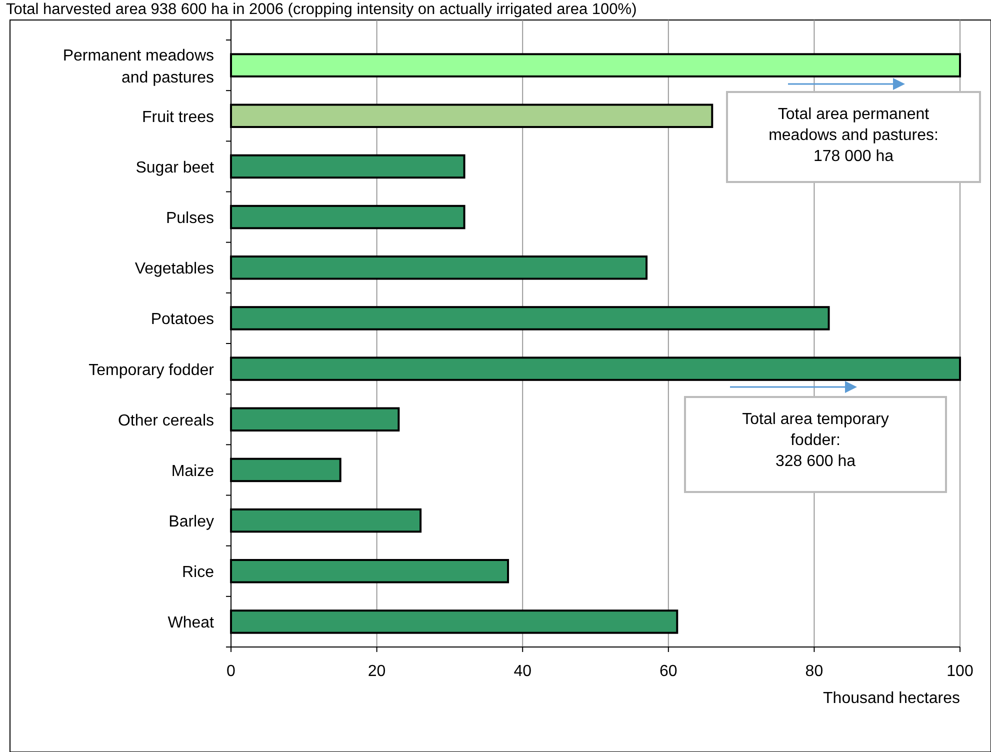  I want to click on x-tick-label: 40, so click(523, 671).